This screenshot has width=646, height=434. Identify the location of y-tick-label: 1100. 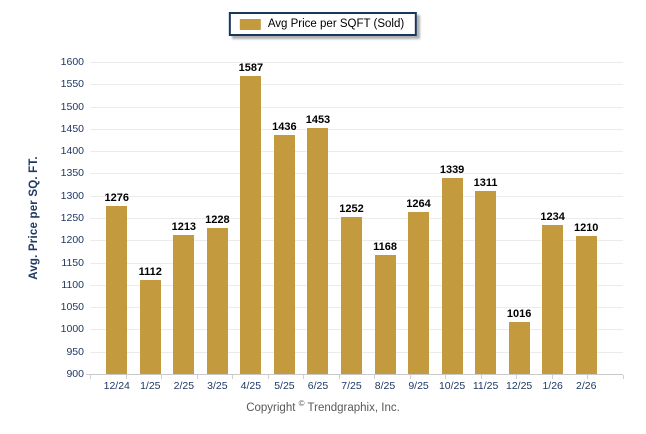
(72, 284).